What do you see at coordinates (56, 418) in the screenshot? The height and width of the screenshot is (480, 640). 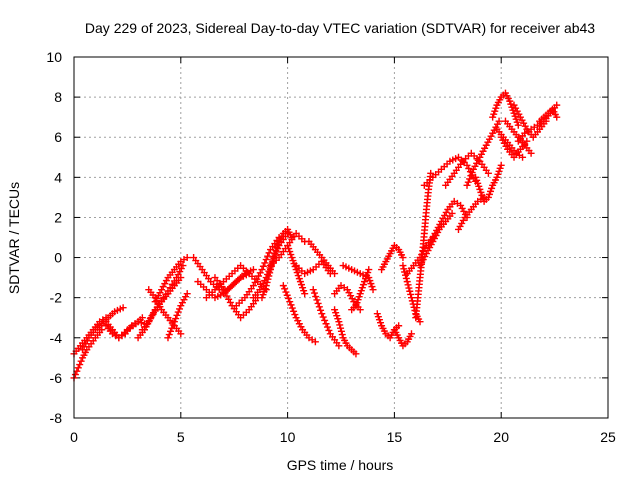 I see `y-tick-label: -8` at bounding box center [56, 418].